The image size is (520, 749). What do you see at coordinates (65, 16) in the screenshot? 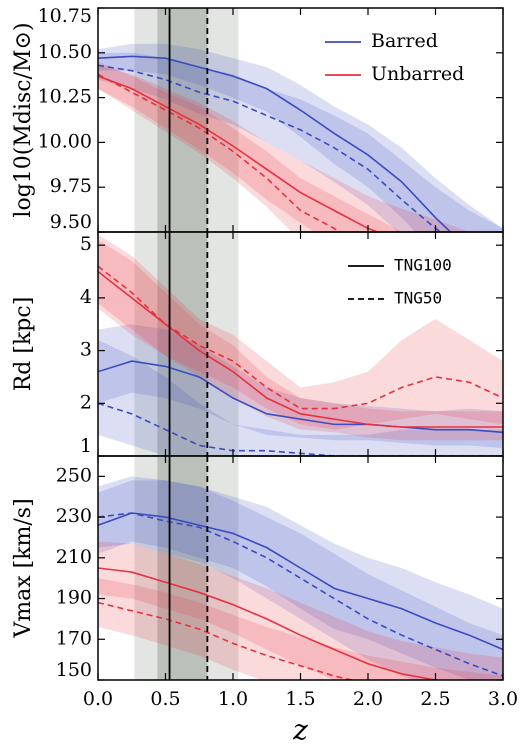
I see `y-tick-label: 10.75` at bounding box center [65, 16].